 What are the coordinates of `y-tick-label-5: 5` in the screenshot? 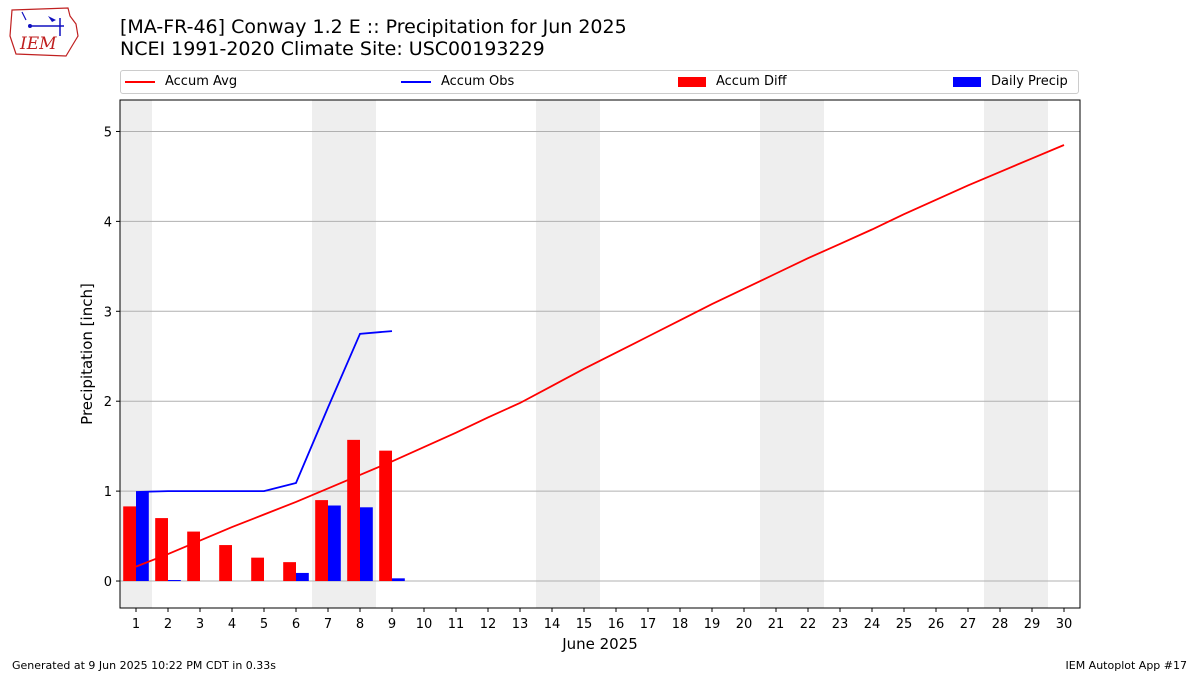 It's located at (108, 132).